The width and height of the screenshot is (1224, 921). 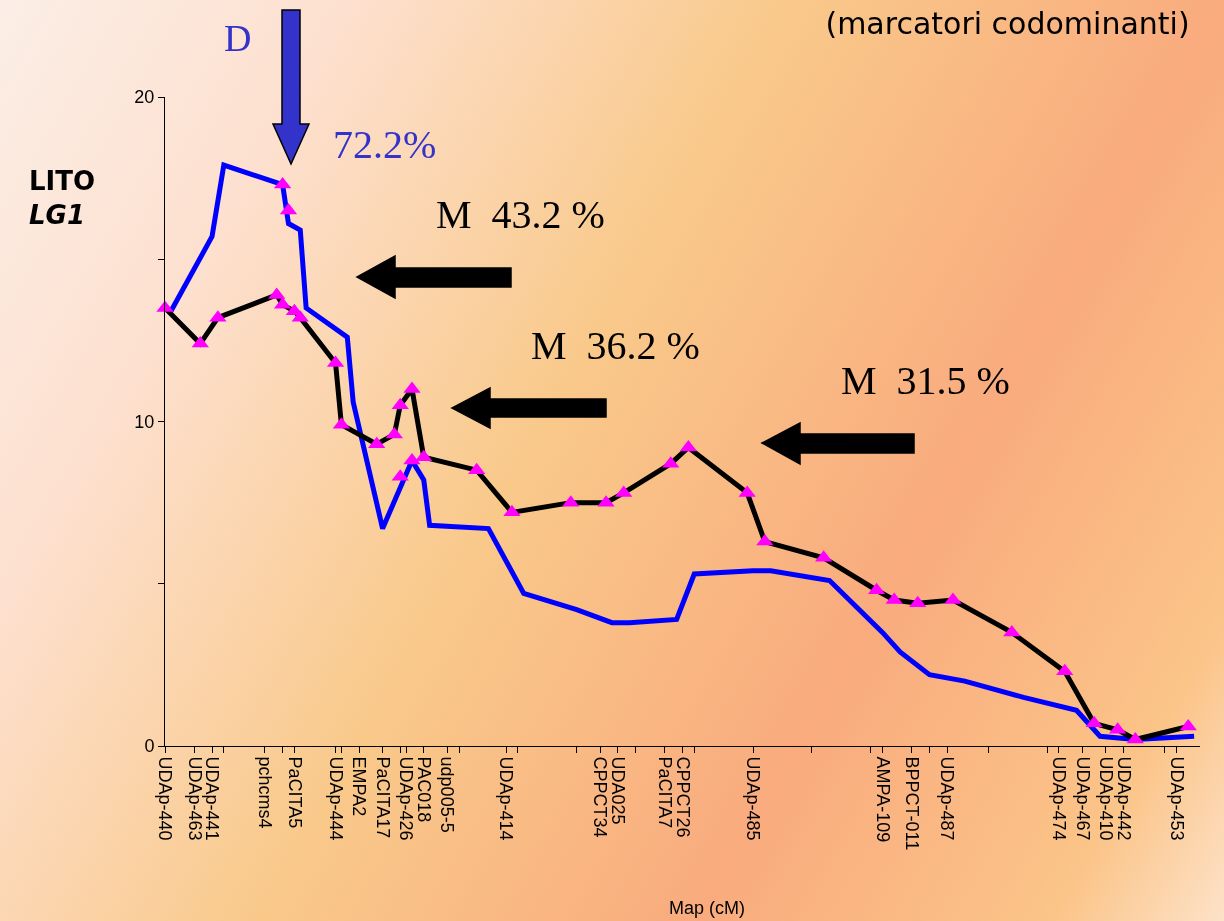 What do you see at coordinates (947, 798) in the screenshot?
I see `x-tick-label: UDAp-487` at bounding box center [947, 798].